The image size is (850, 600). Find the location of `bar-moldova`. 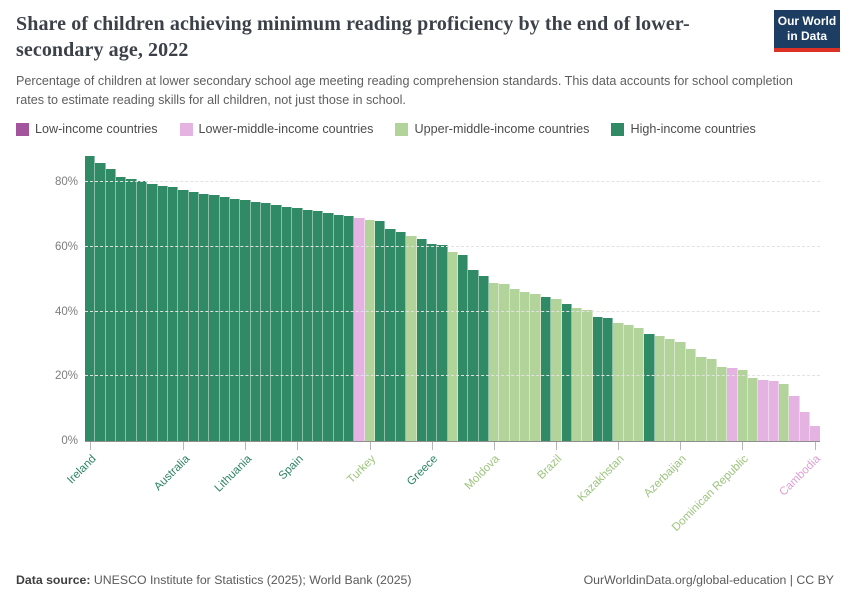

bar-moldova is located at coordinates (494, 361).